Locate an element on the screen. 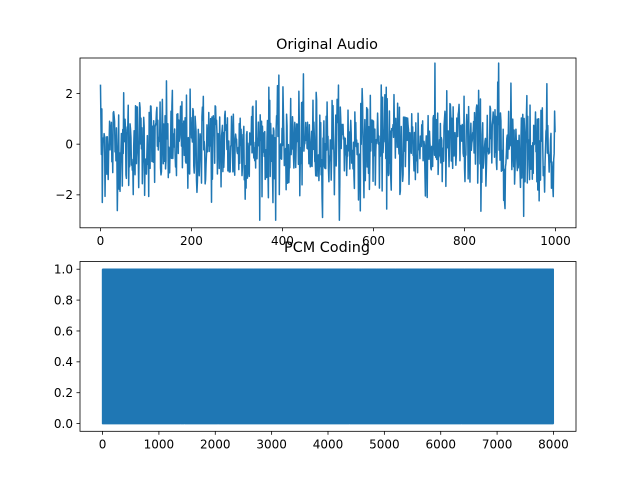 Image resolution: width=640 pixels, height=480 pixels. original-audio-y-tick-label: 2 is located at coordinates (69, 94).